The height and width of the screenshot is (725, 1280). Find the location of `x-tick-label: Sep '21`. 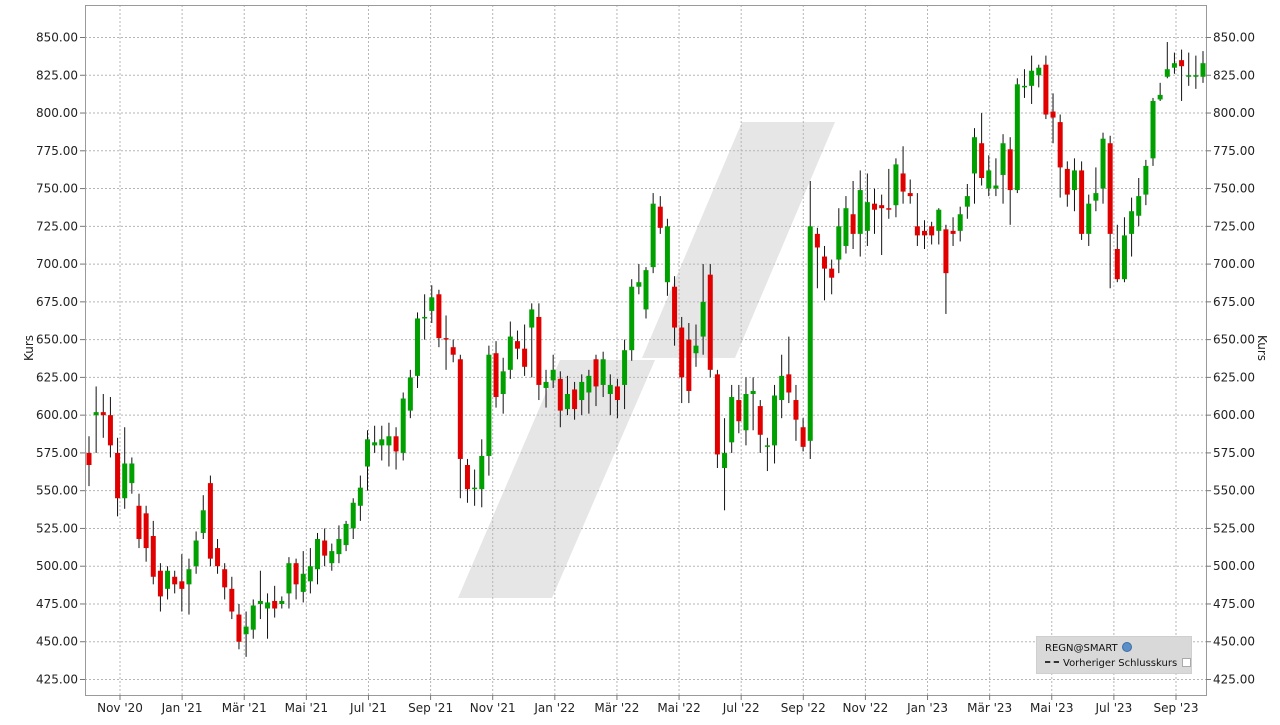

x-tick-label: Sep '21 is located at coordinates (430, 708).